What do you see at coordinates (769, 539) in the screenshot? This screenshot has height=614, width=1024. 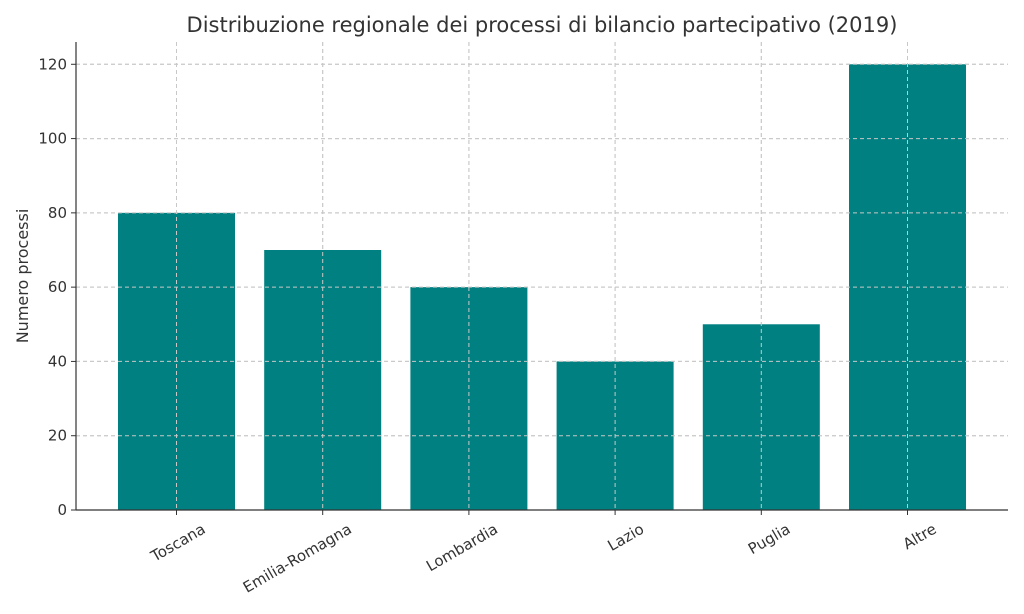 I see `x-tick-label: Puglia` at bounding box center [769, 539].